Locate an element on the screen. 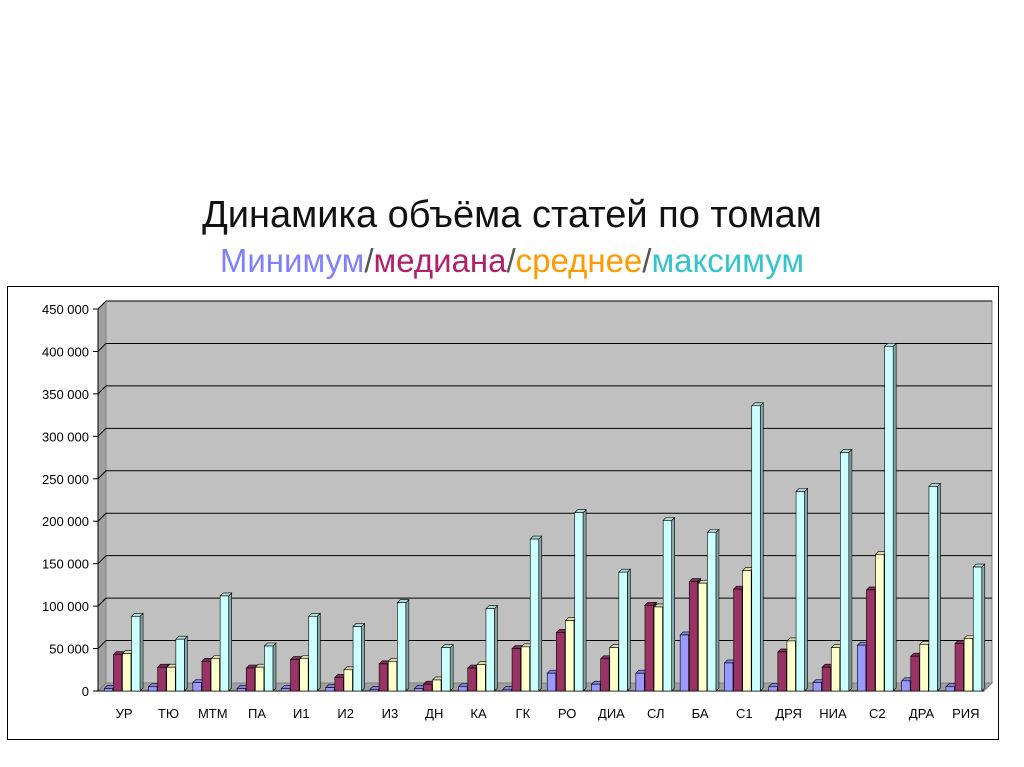  y-tick-label: 350 000 is located at coordinates (65, 394).